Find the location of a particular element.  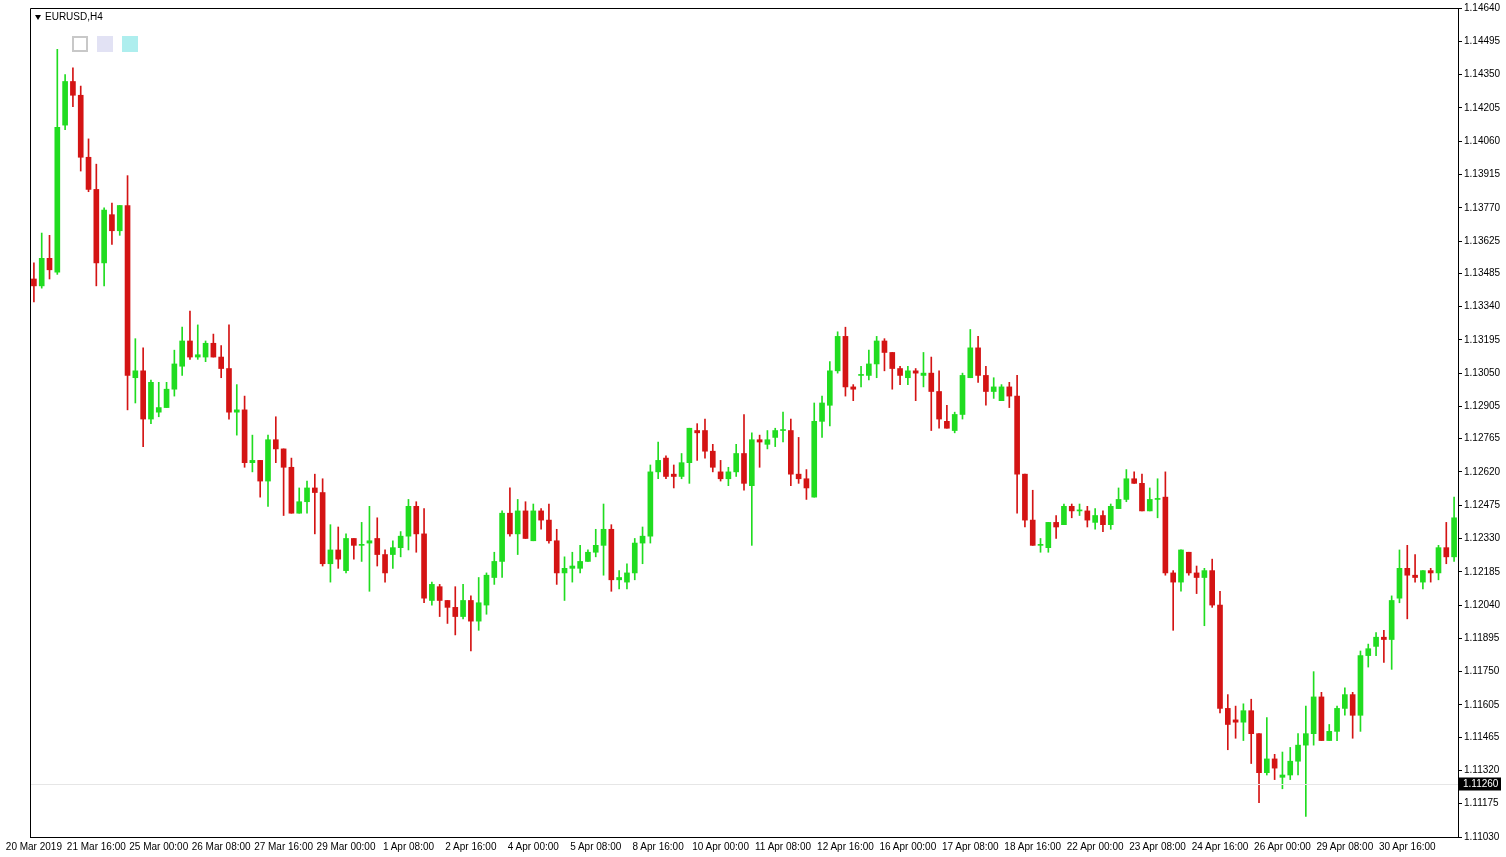

x-tick-label: 2 Apr 16:00 is located at coordinates (471, 846).